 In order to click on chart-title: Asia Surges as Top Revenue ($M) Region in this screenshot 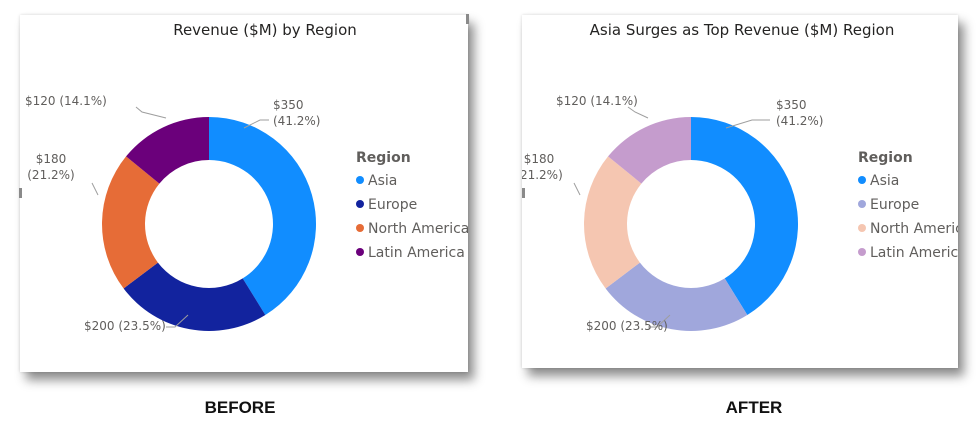, I will do `click(742, 30)`.